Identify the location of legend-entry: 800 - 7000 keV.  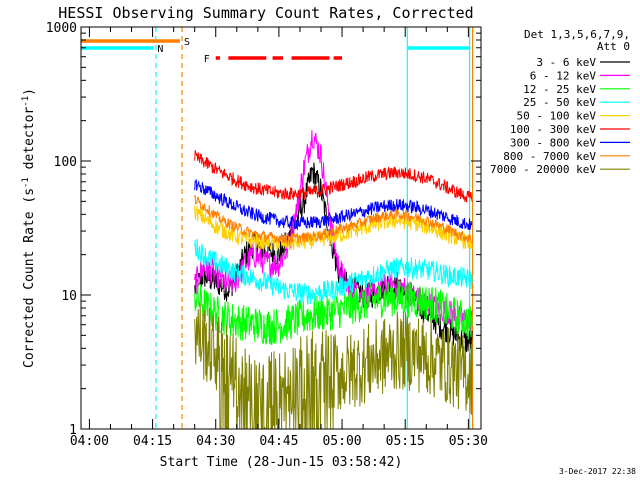
(566, 156).